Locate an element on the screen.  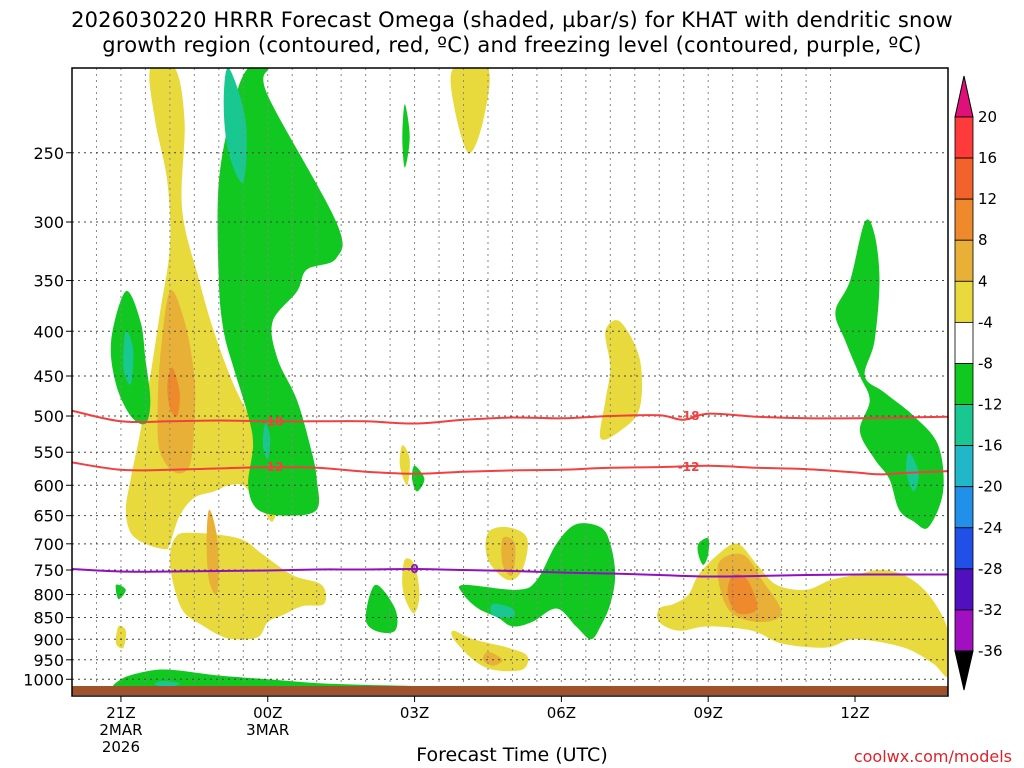
y-tick-label-800: 800 is located at coordinates (48, 595).